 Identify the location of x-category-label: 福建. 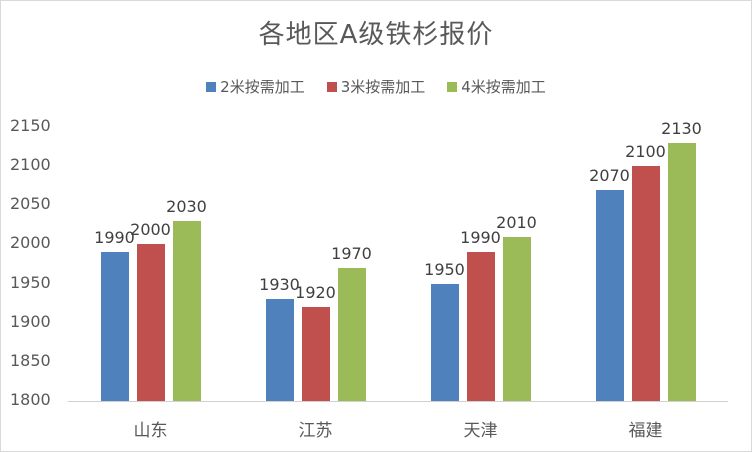
(645, 431).